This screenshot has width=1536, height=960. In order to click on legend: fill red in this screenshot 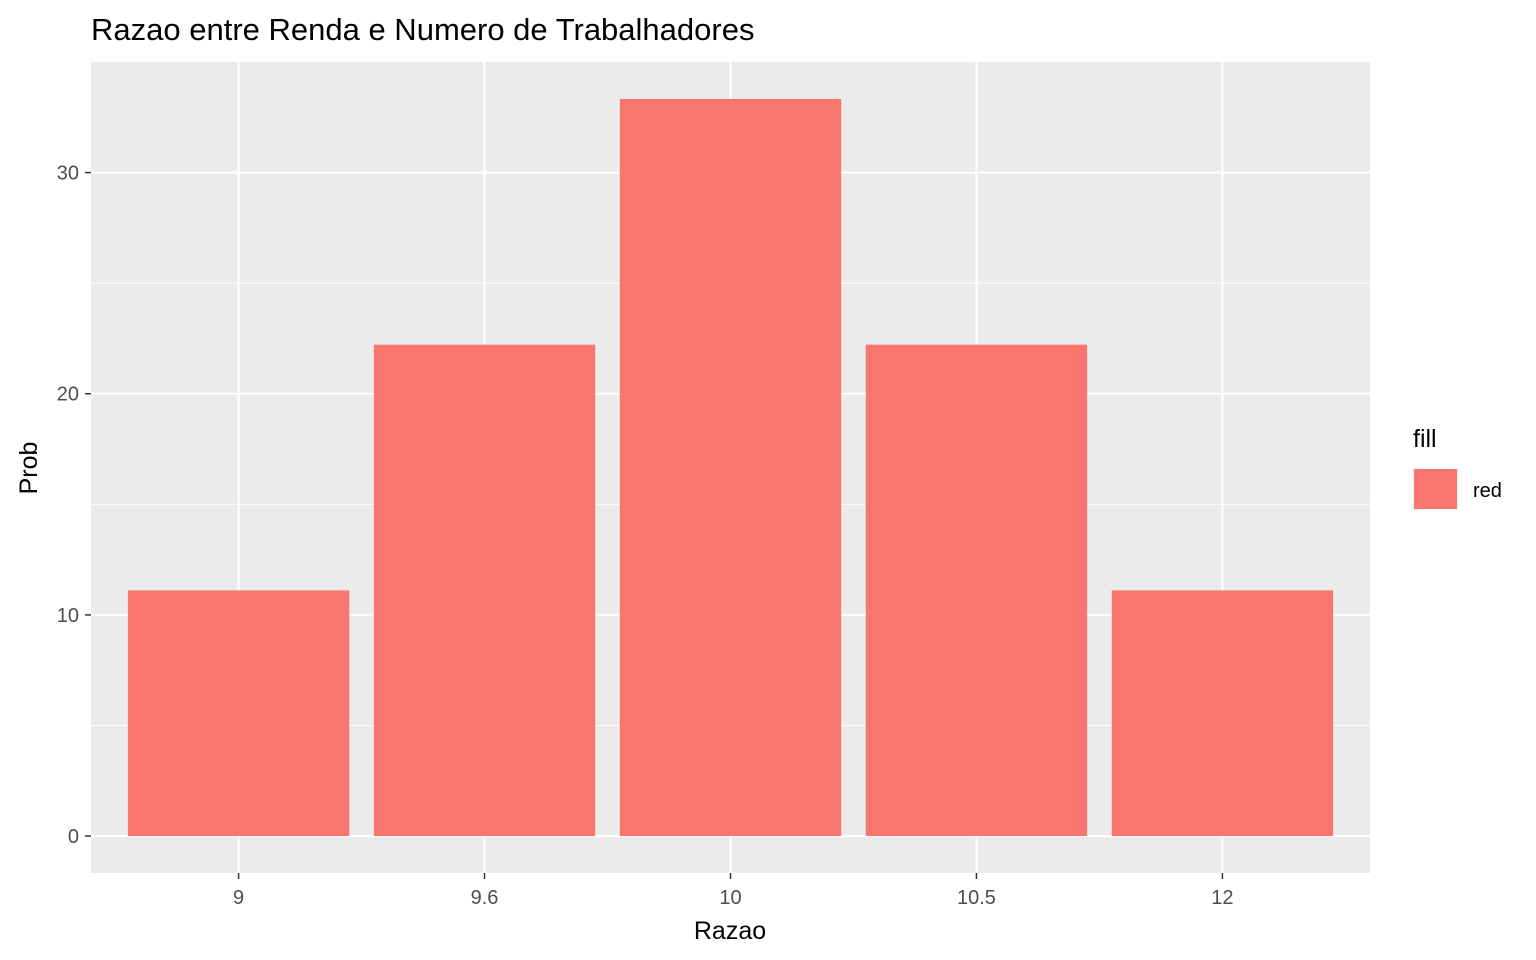, I will do `click(1457, 467)`.